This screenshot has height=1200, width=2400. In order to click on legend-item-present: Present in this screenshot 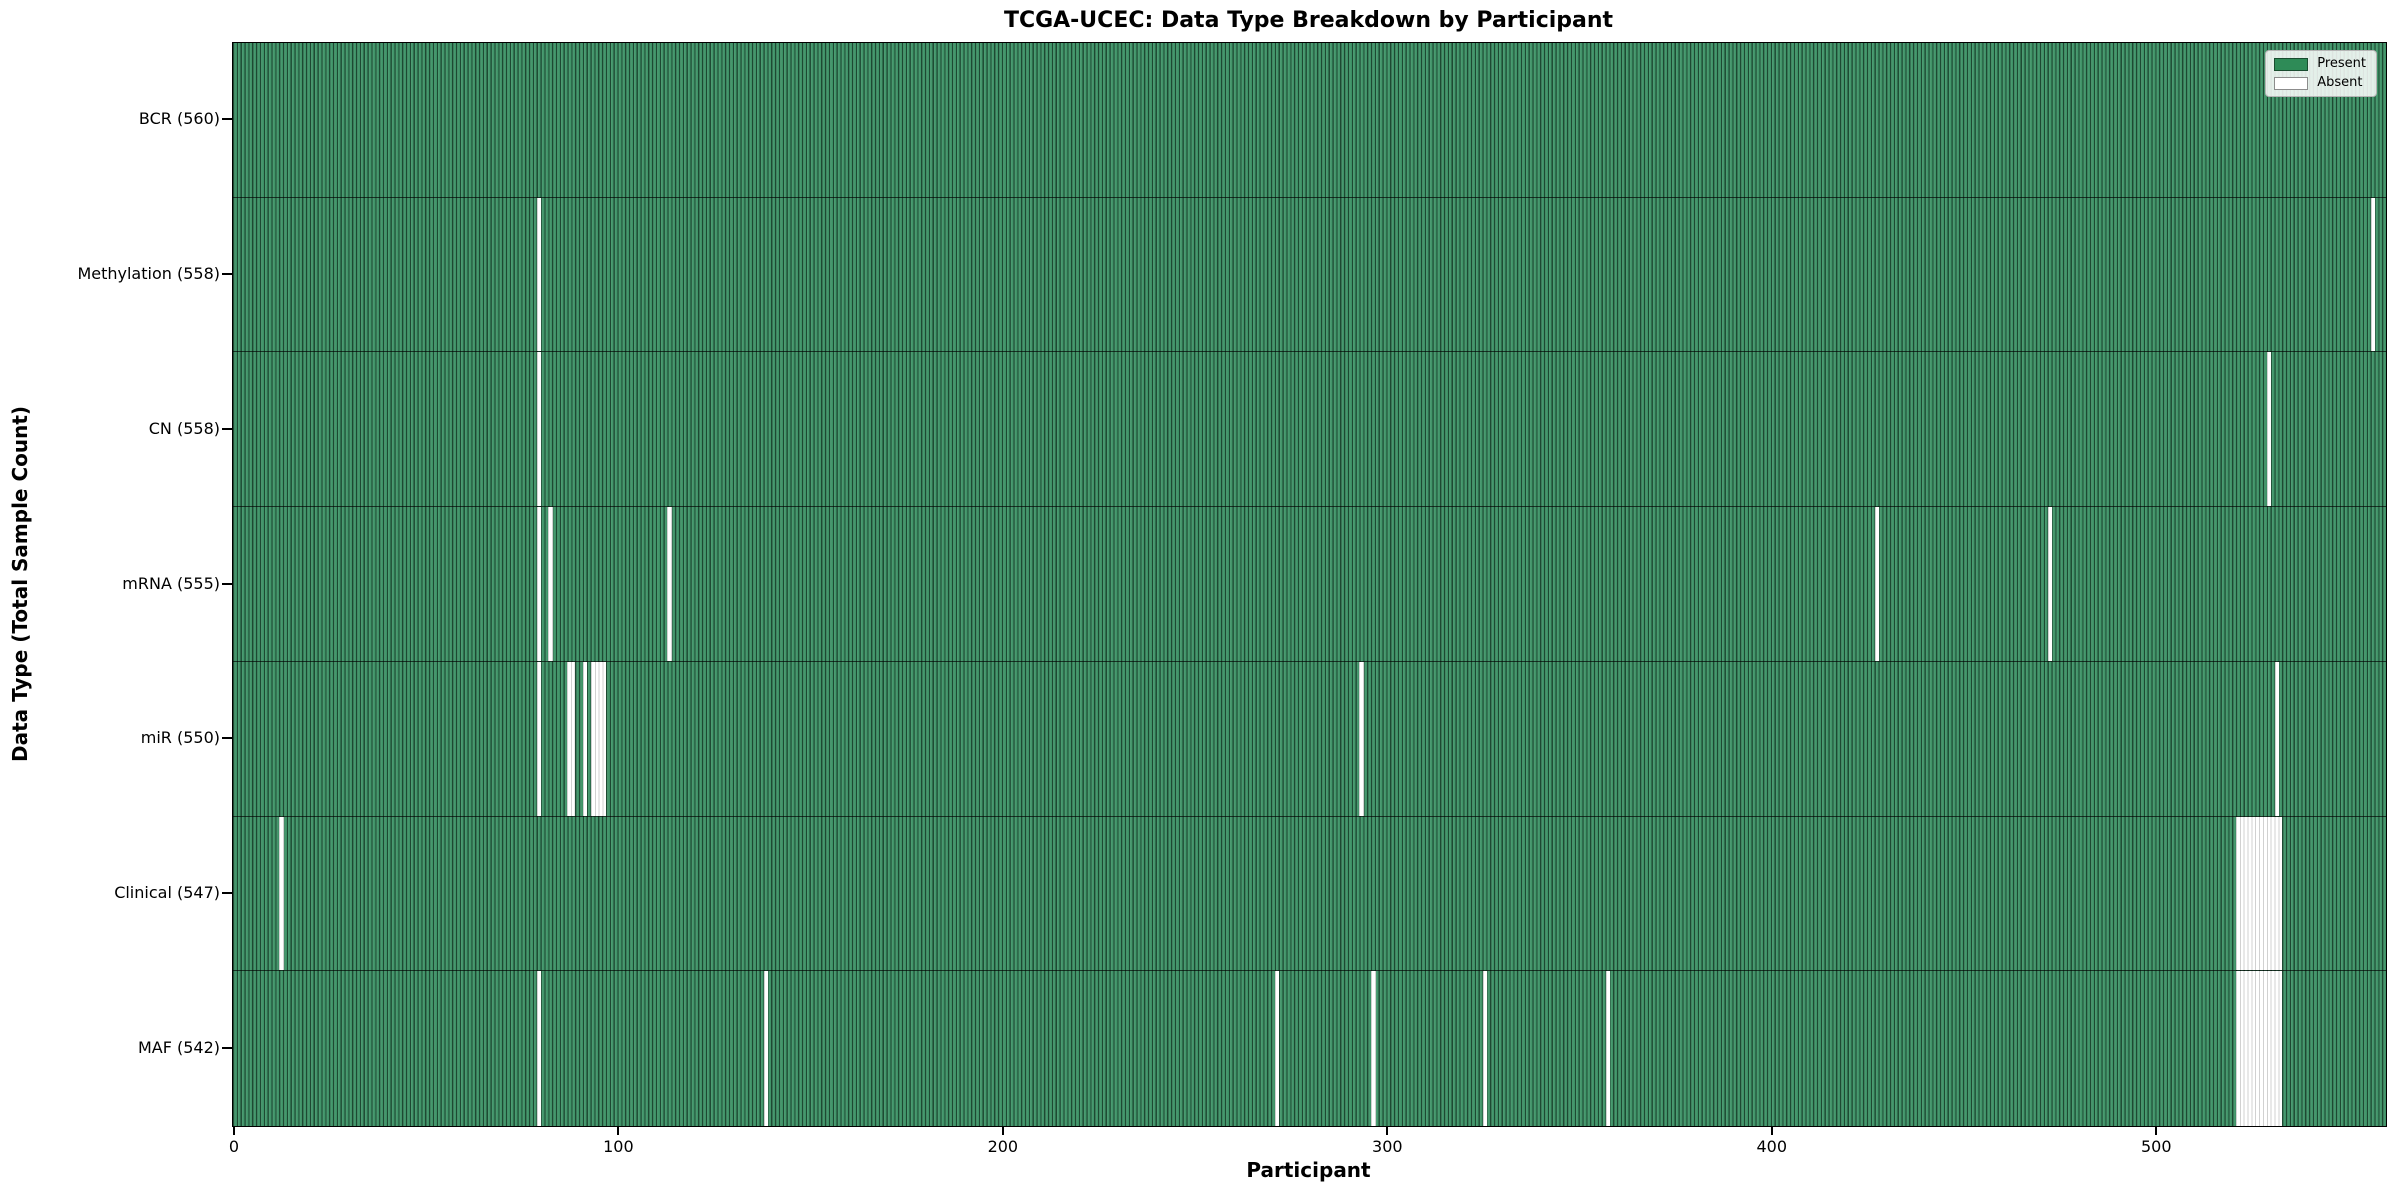, I will do `click(2320, 64)`.